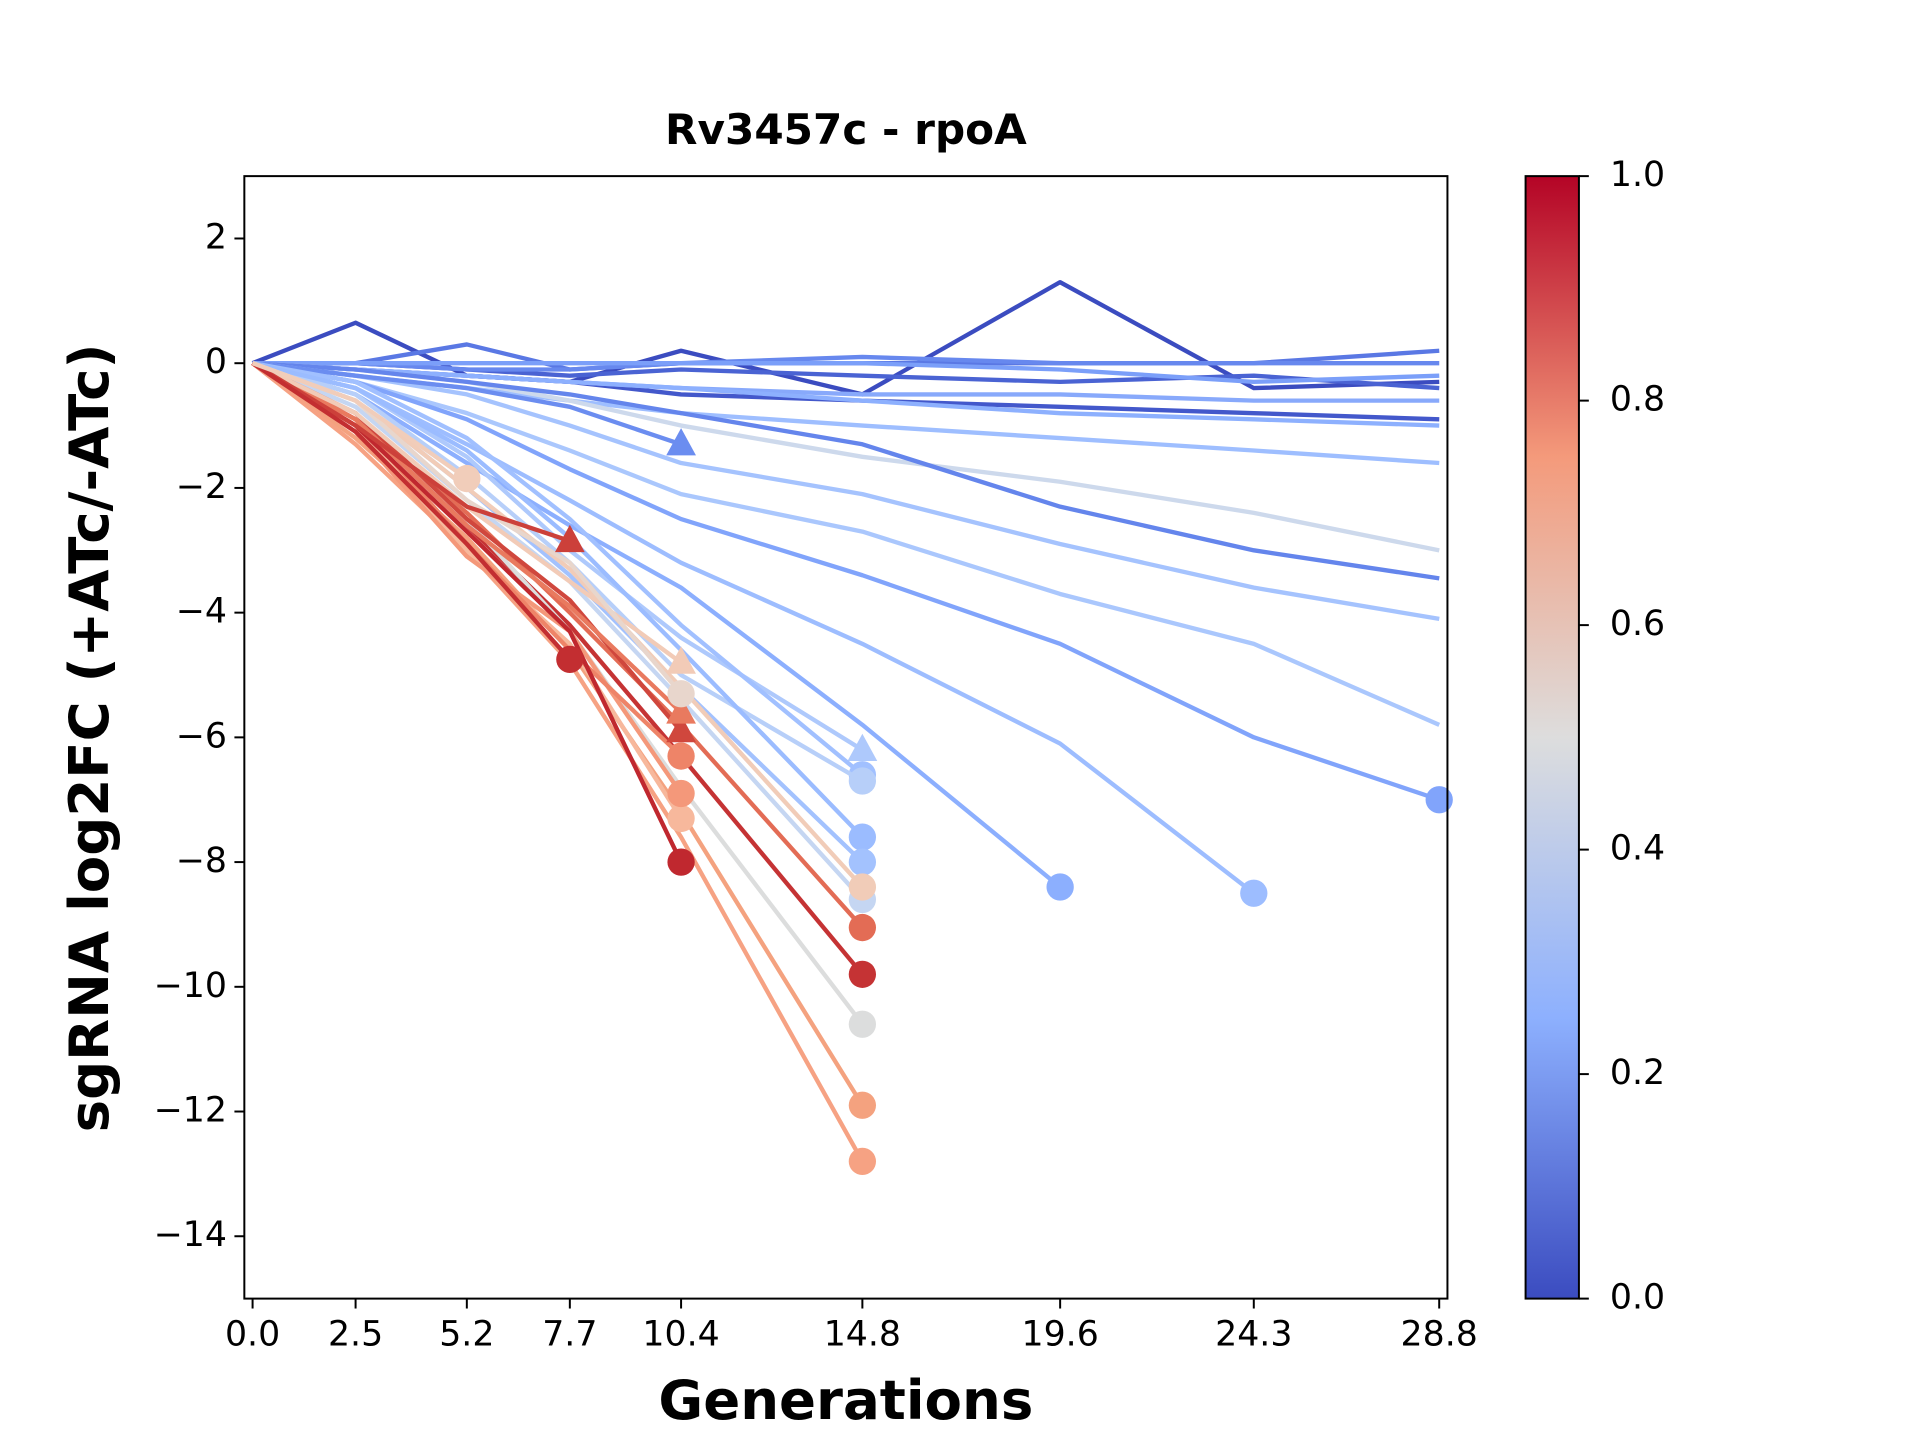 The image size is (1920, 1440). I want to click on colorbar-tick-label: 0.4, so click(1637, 849).